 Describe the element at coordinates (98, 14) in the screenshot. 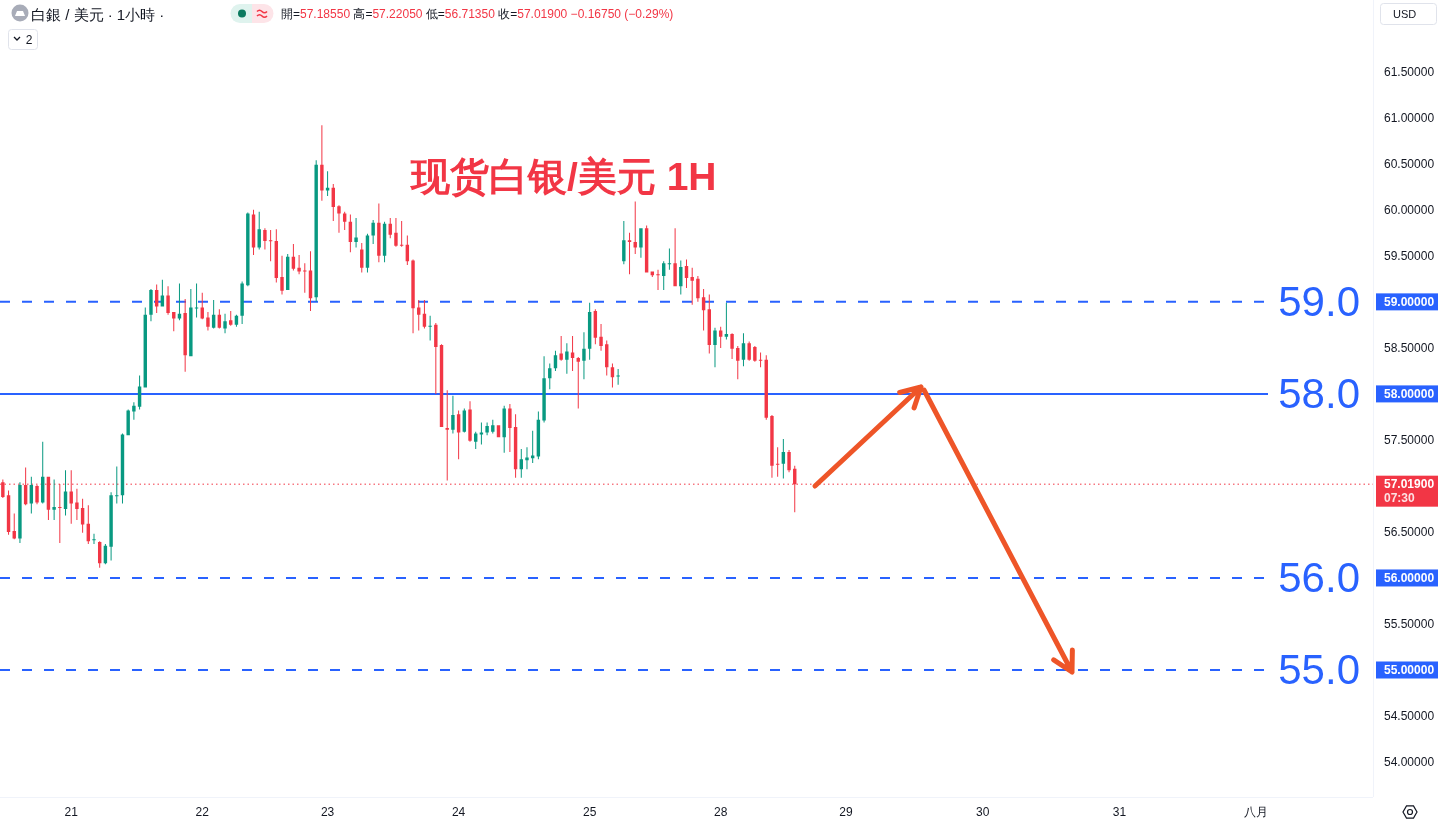

I see `chart-subtitle: 白銀 / 美元 · 1小時 ·` at that location.